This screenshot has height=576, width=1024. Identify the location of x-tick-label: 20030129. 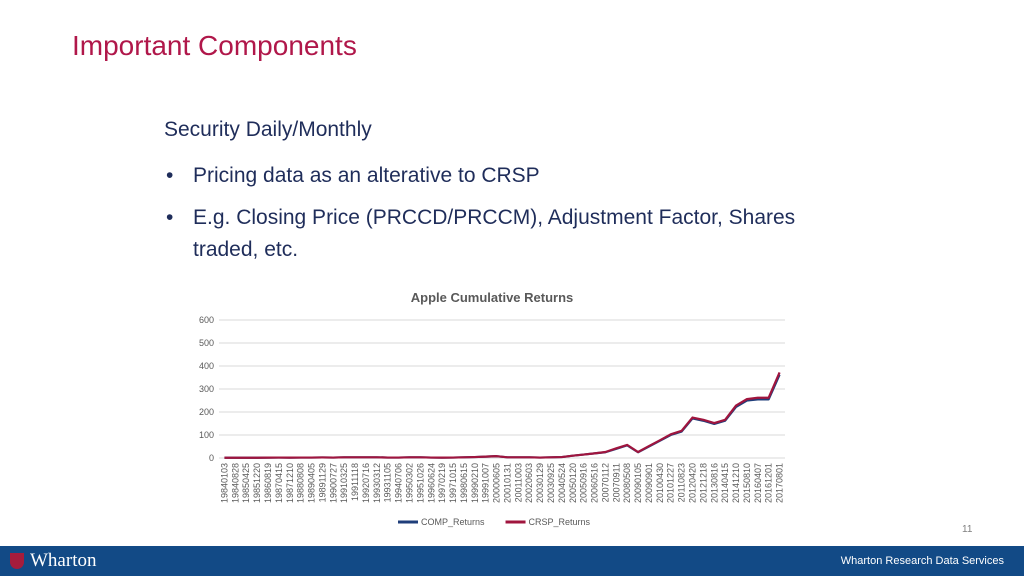
(540, 483).